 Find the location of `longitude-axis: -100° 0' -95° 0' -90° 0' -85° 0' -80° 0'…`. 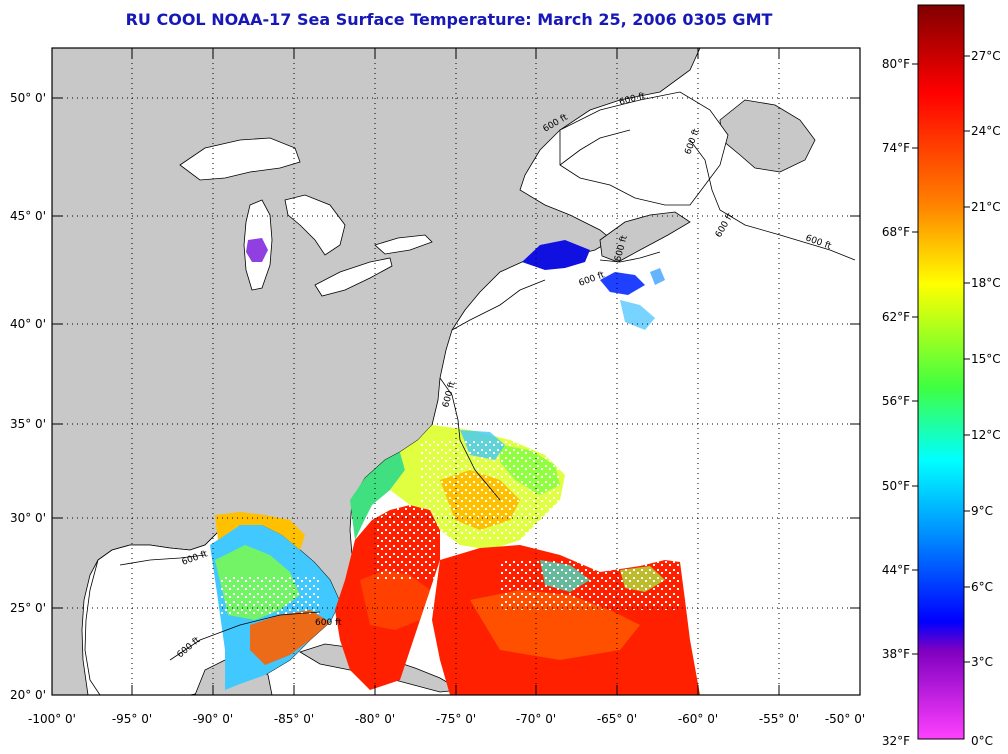

longitude-axis: -100° 0' -95° 0' -90° 0' -85° 0' -80° 0'… is located at coordinates (446, 719).